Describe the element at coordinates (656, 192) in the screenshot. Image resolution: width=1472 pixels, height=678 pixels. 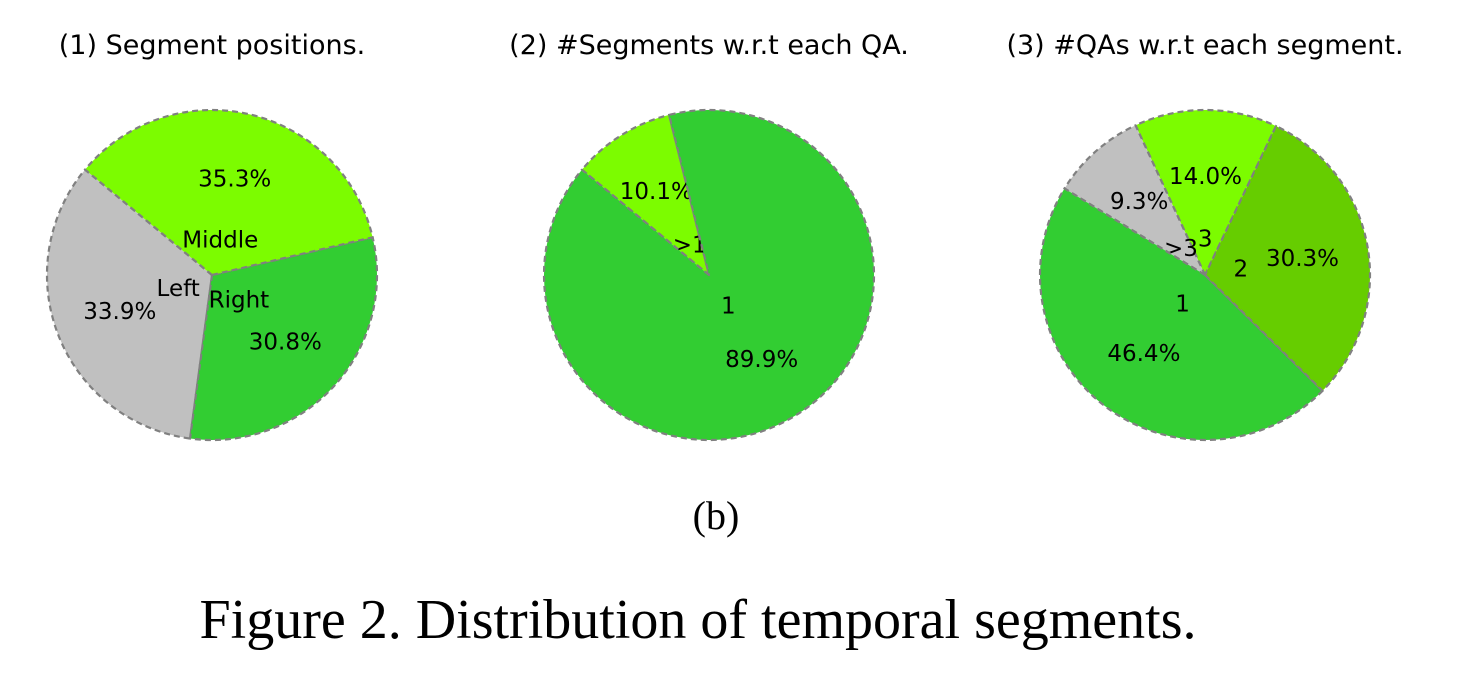
I see `slice-percent-label: 10.1%` at that location.